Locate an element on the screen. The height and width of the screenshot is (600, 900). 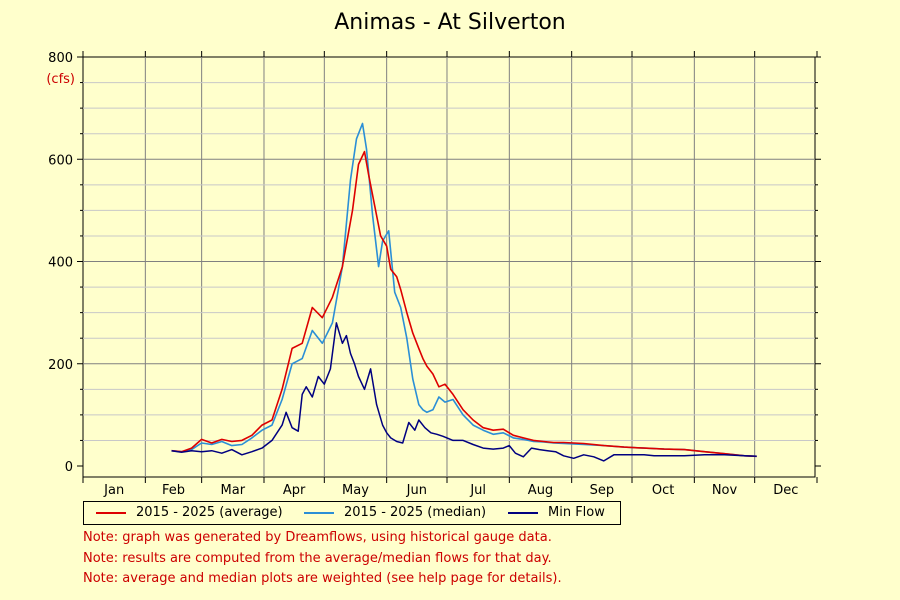
legend-swatch-median is located at coordinates (319, 512).